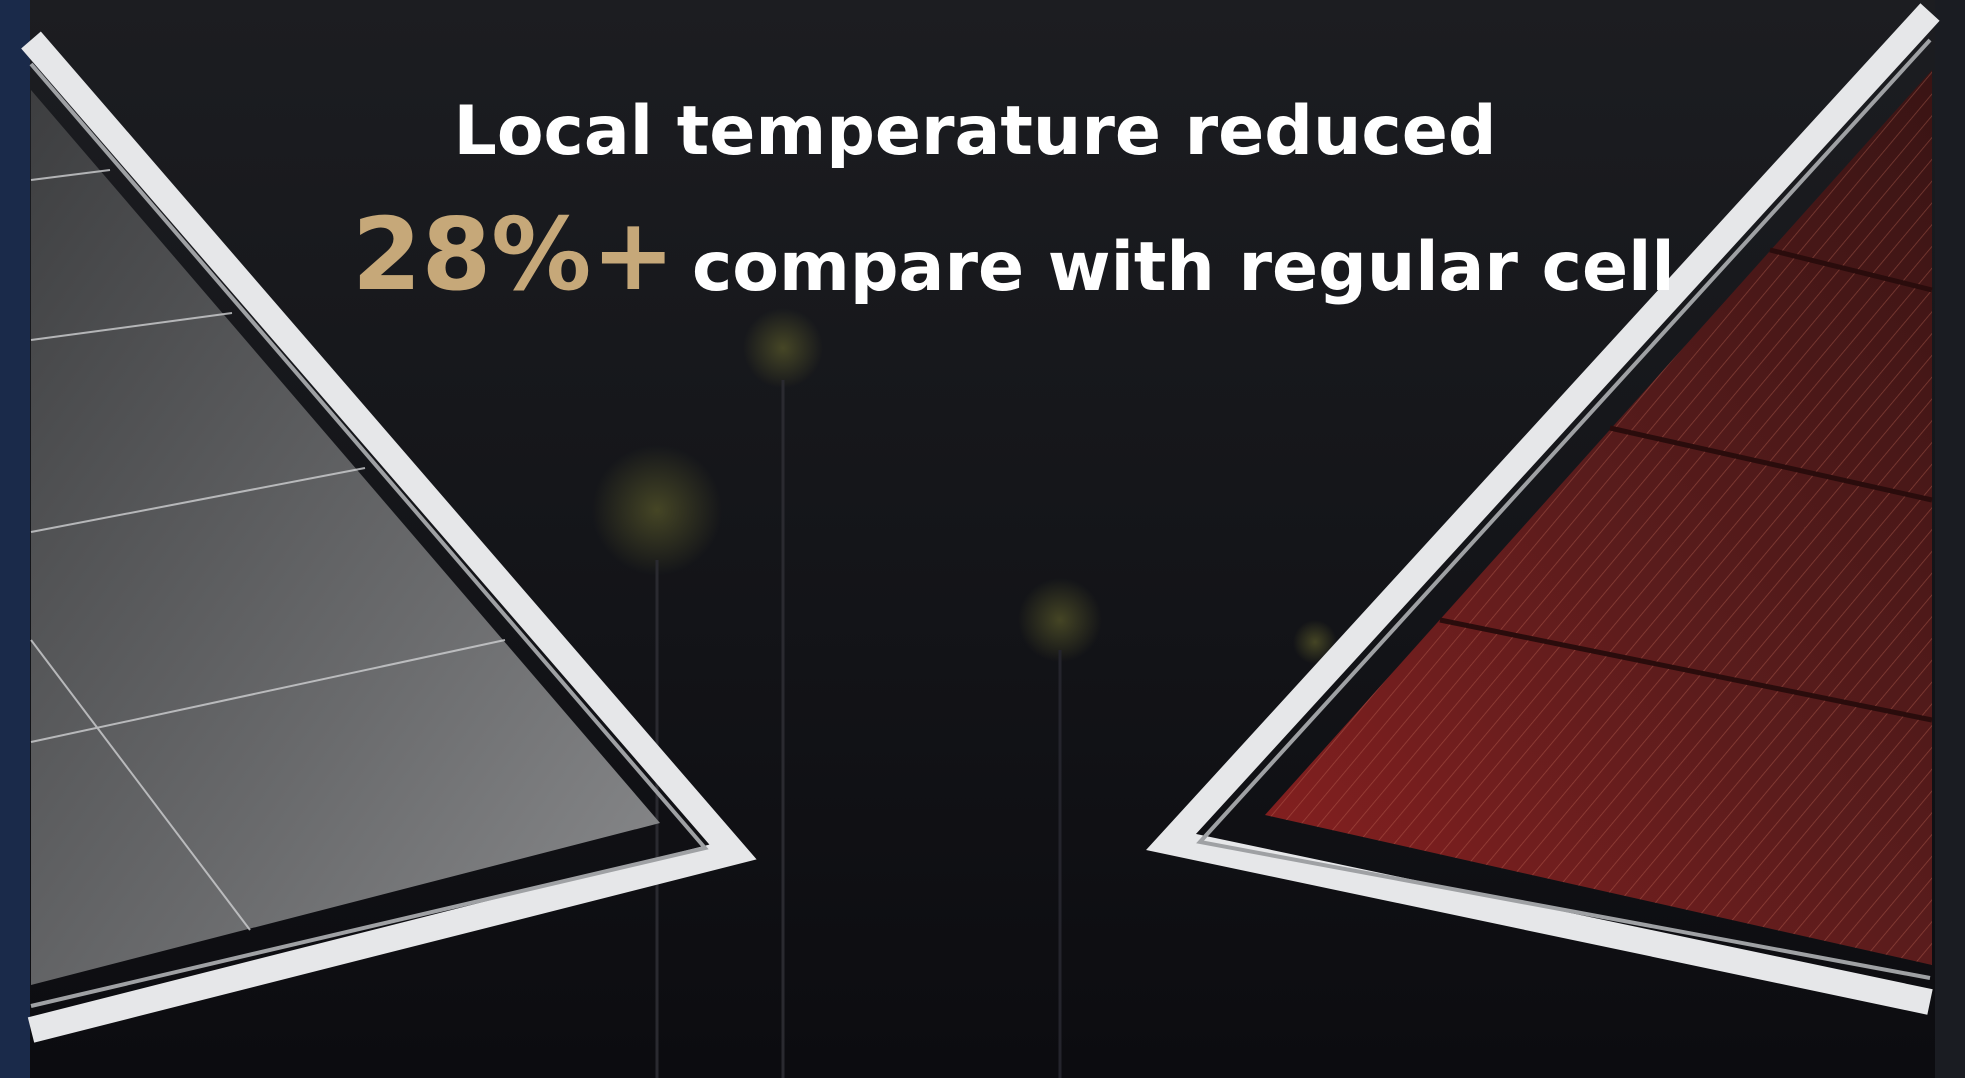 The image size is (1965, 1078). I want to click on cell-grid, so click(1686, 485).